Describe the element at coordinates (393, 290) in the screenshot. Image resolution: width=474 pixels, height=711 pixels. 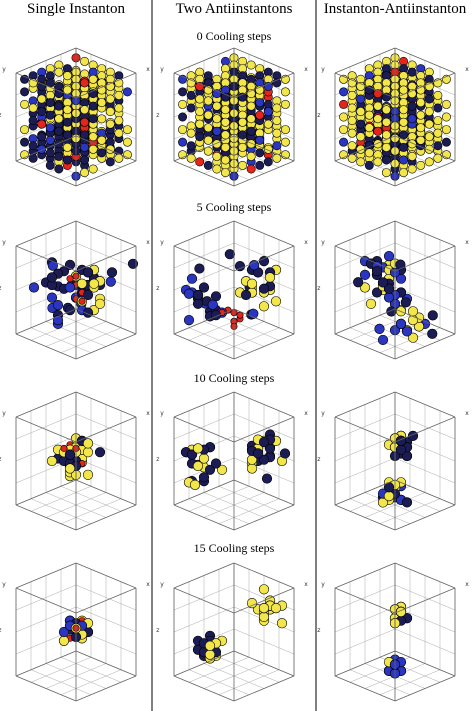
I see `panel: x y z` at that location.